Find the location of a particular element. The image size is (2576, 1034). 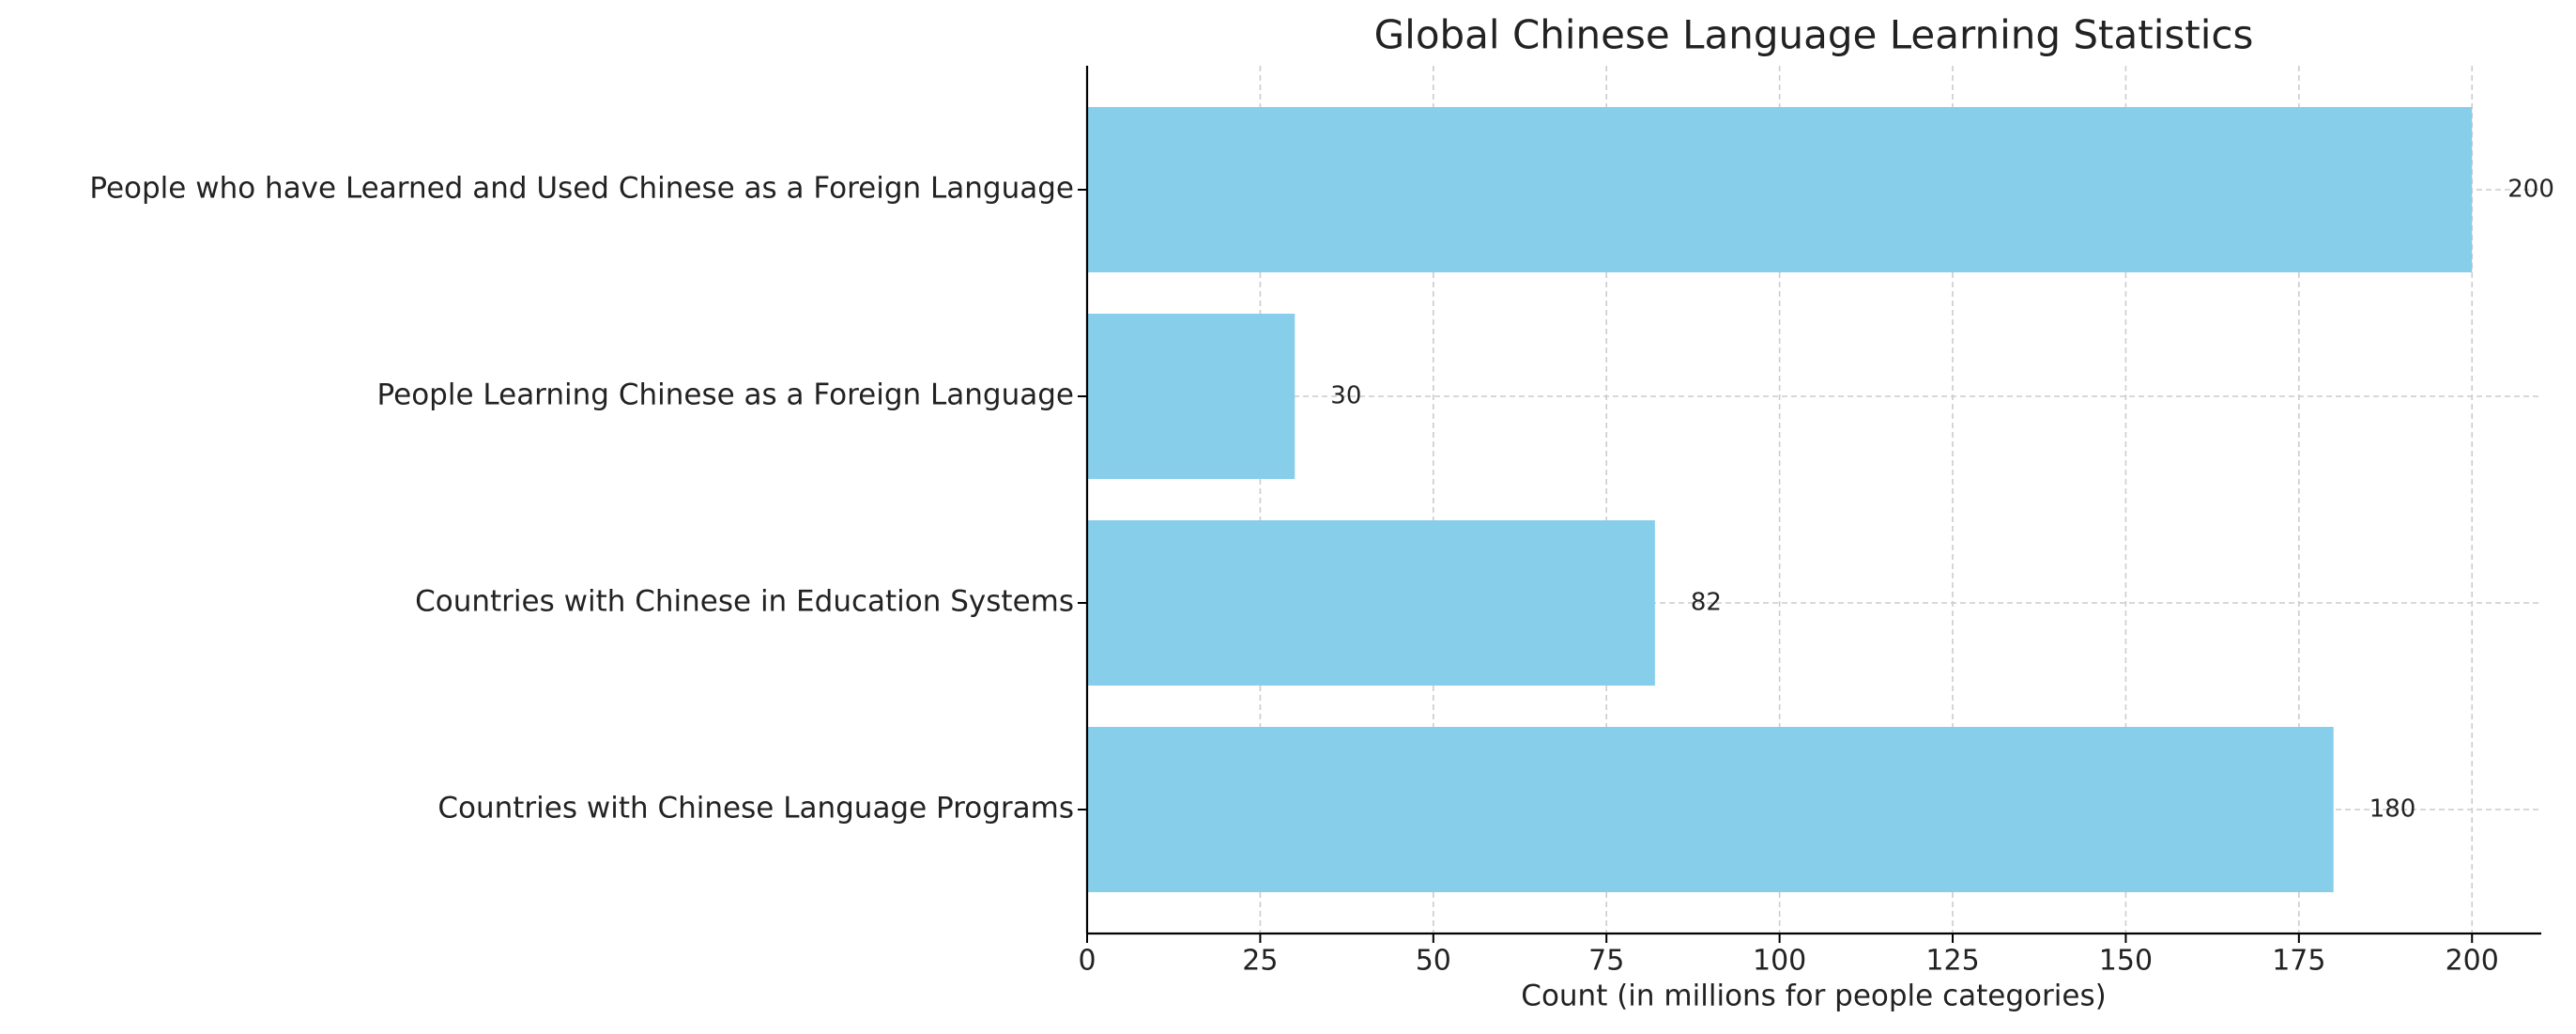

y-tick-label: Countries with Chinese Language Programs is located at coordinates (756, 809).